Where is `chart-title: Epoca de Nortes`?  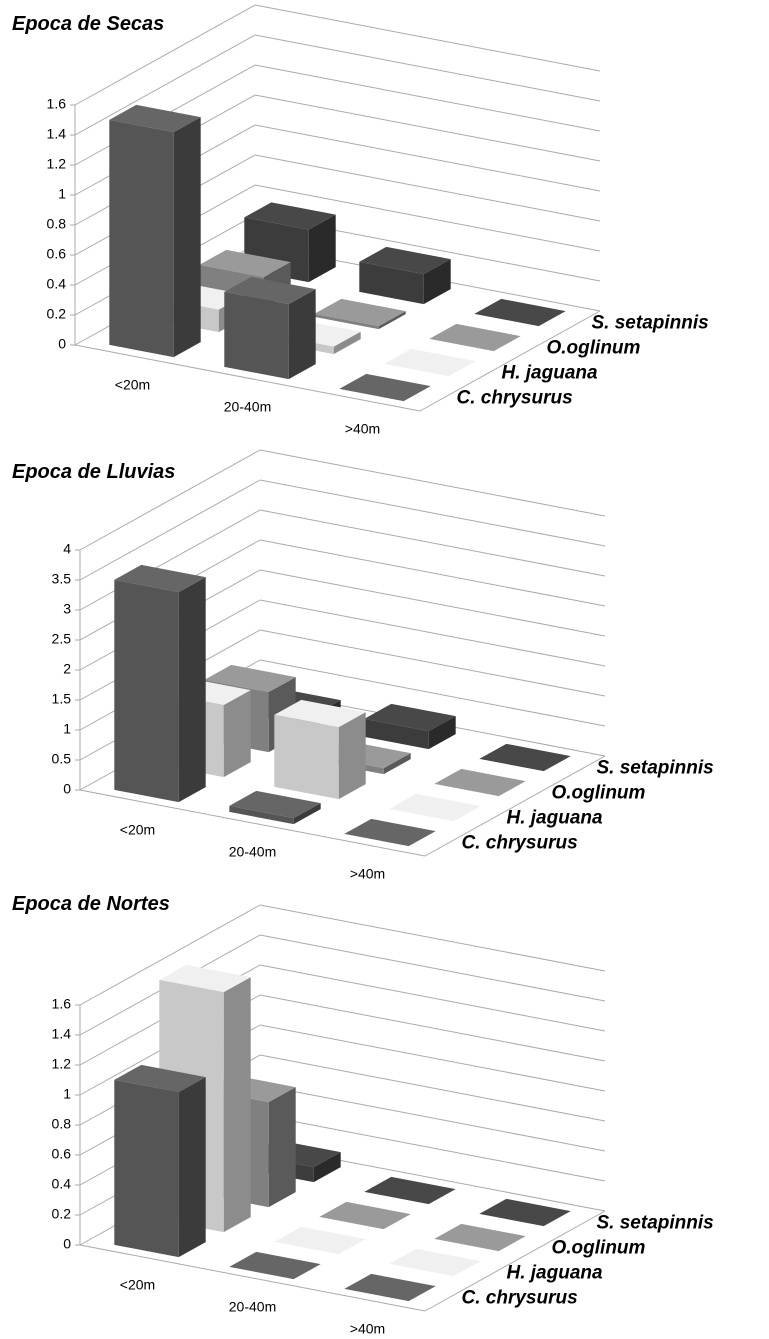
chart-title: Epoca de Nortes is located at coordinates (91, 904).